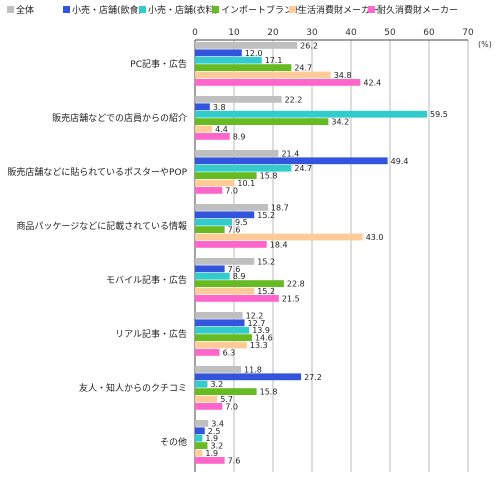  What do you see at coordinates (97, 172) in the screenshot?
I see `category-label: 販売店舗などに貼られているポスターやPOP` at bounding box center [97, 172].